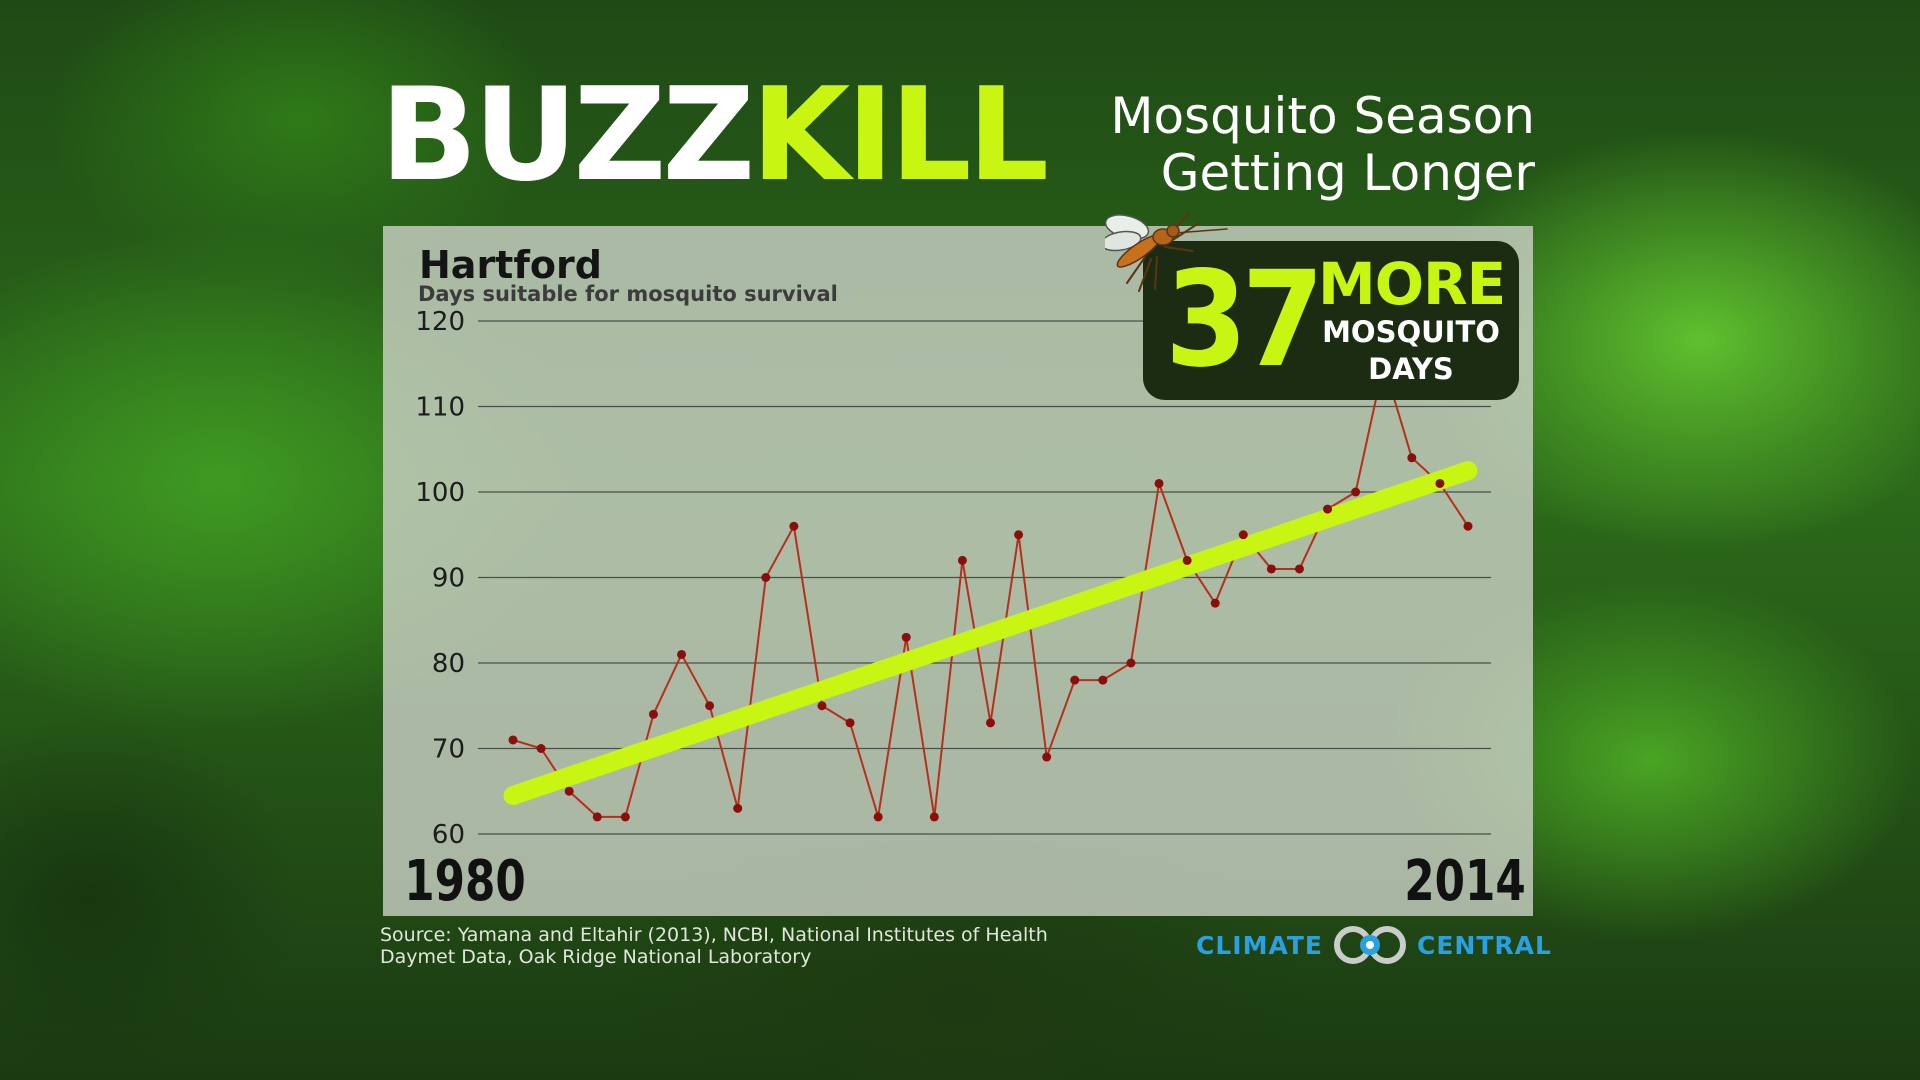 This screenshot has width=1920, height=1080. What do you see at coordinates (628, 294) in the screenshot?
I see `chart-subtitle: Days suitable for mosquito survival` at bounding box center [628, 294].